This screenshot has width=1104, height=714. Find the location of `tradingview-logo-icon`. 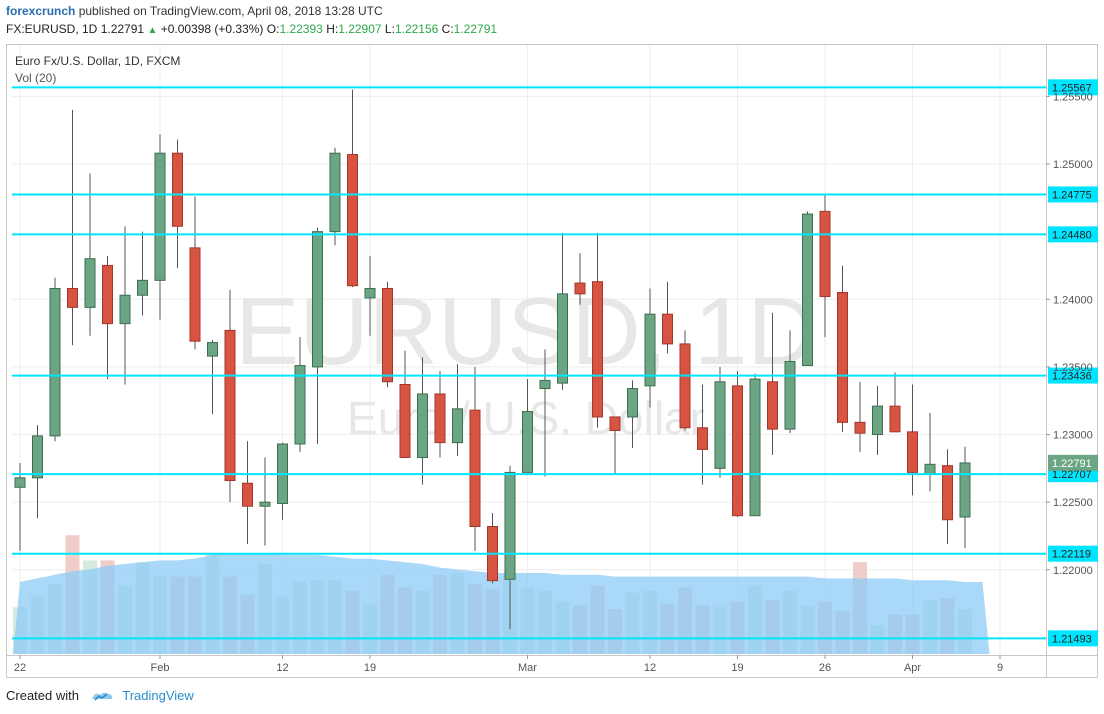

tradingview-logo-icon is located at coordinates (101, 696).